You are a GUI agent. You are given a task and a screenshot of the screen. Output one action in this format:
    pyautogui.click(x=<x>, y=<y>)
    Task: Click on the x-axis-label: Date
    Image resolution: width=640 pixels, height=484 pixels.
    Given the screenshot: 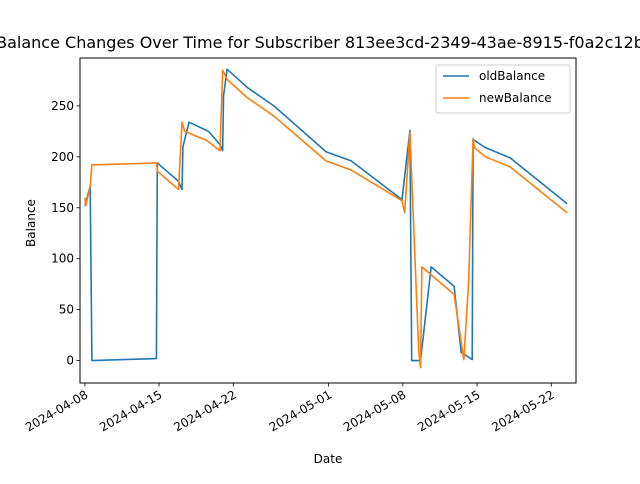 What is the action you would take?
    pyautogui.click(x=328, y=459)
    